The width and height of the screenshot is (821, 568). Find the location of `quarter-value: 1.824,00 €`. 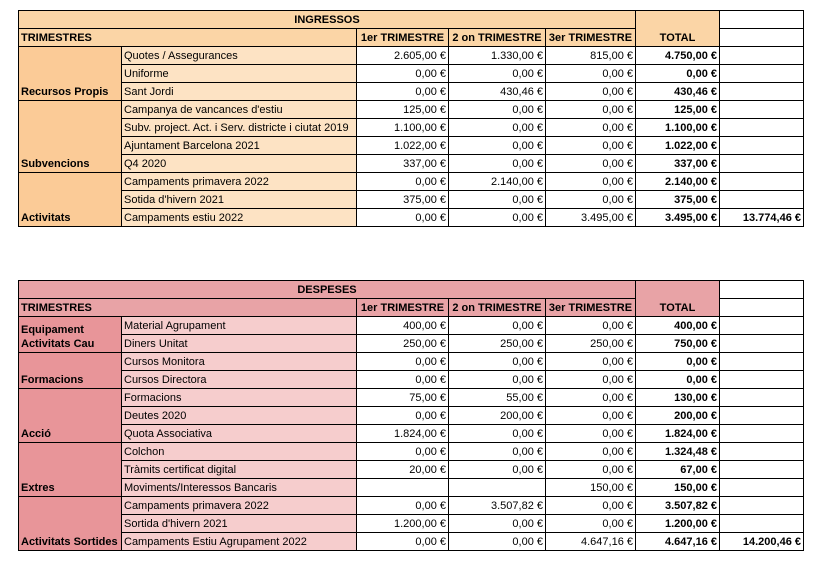

quarter-value: 1.824,00 € is located at coordinates (402, 433).